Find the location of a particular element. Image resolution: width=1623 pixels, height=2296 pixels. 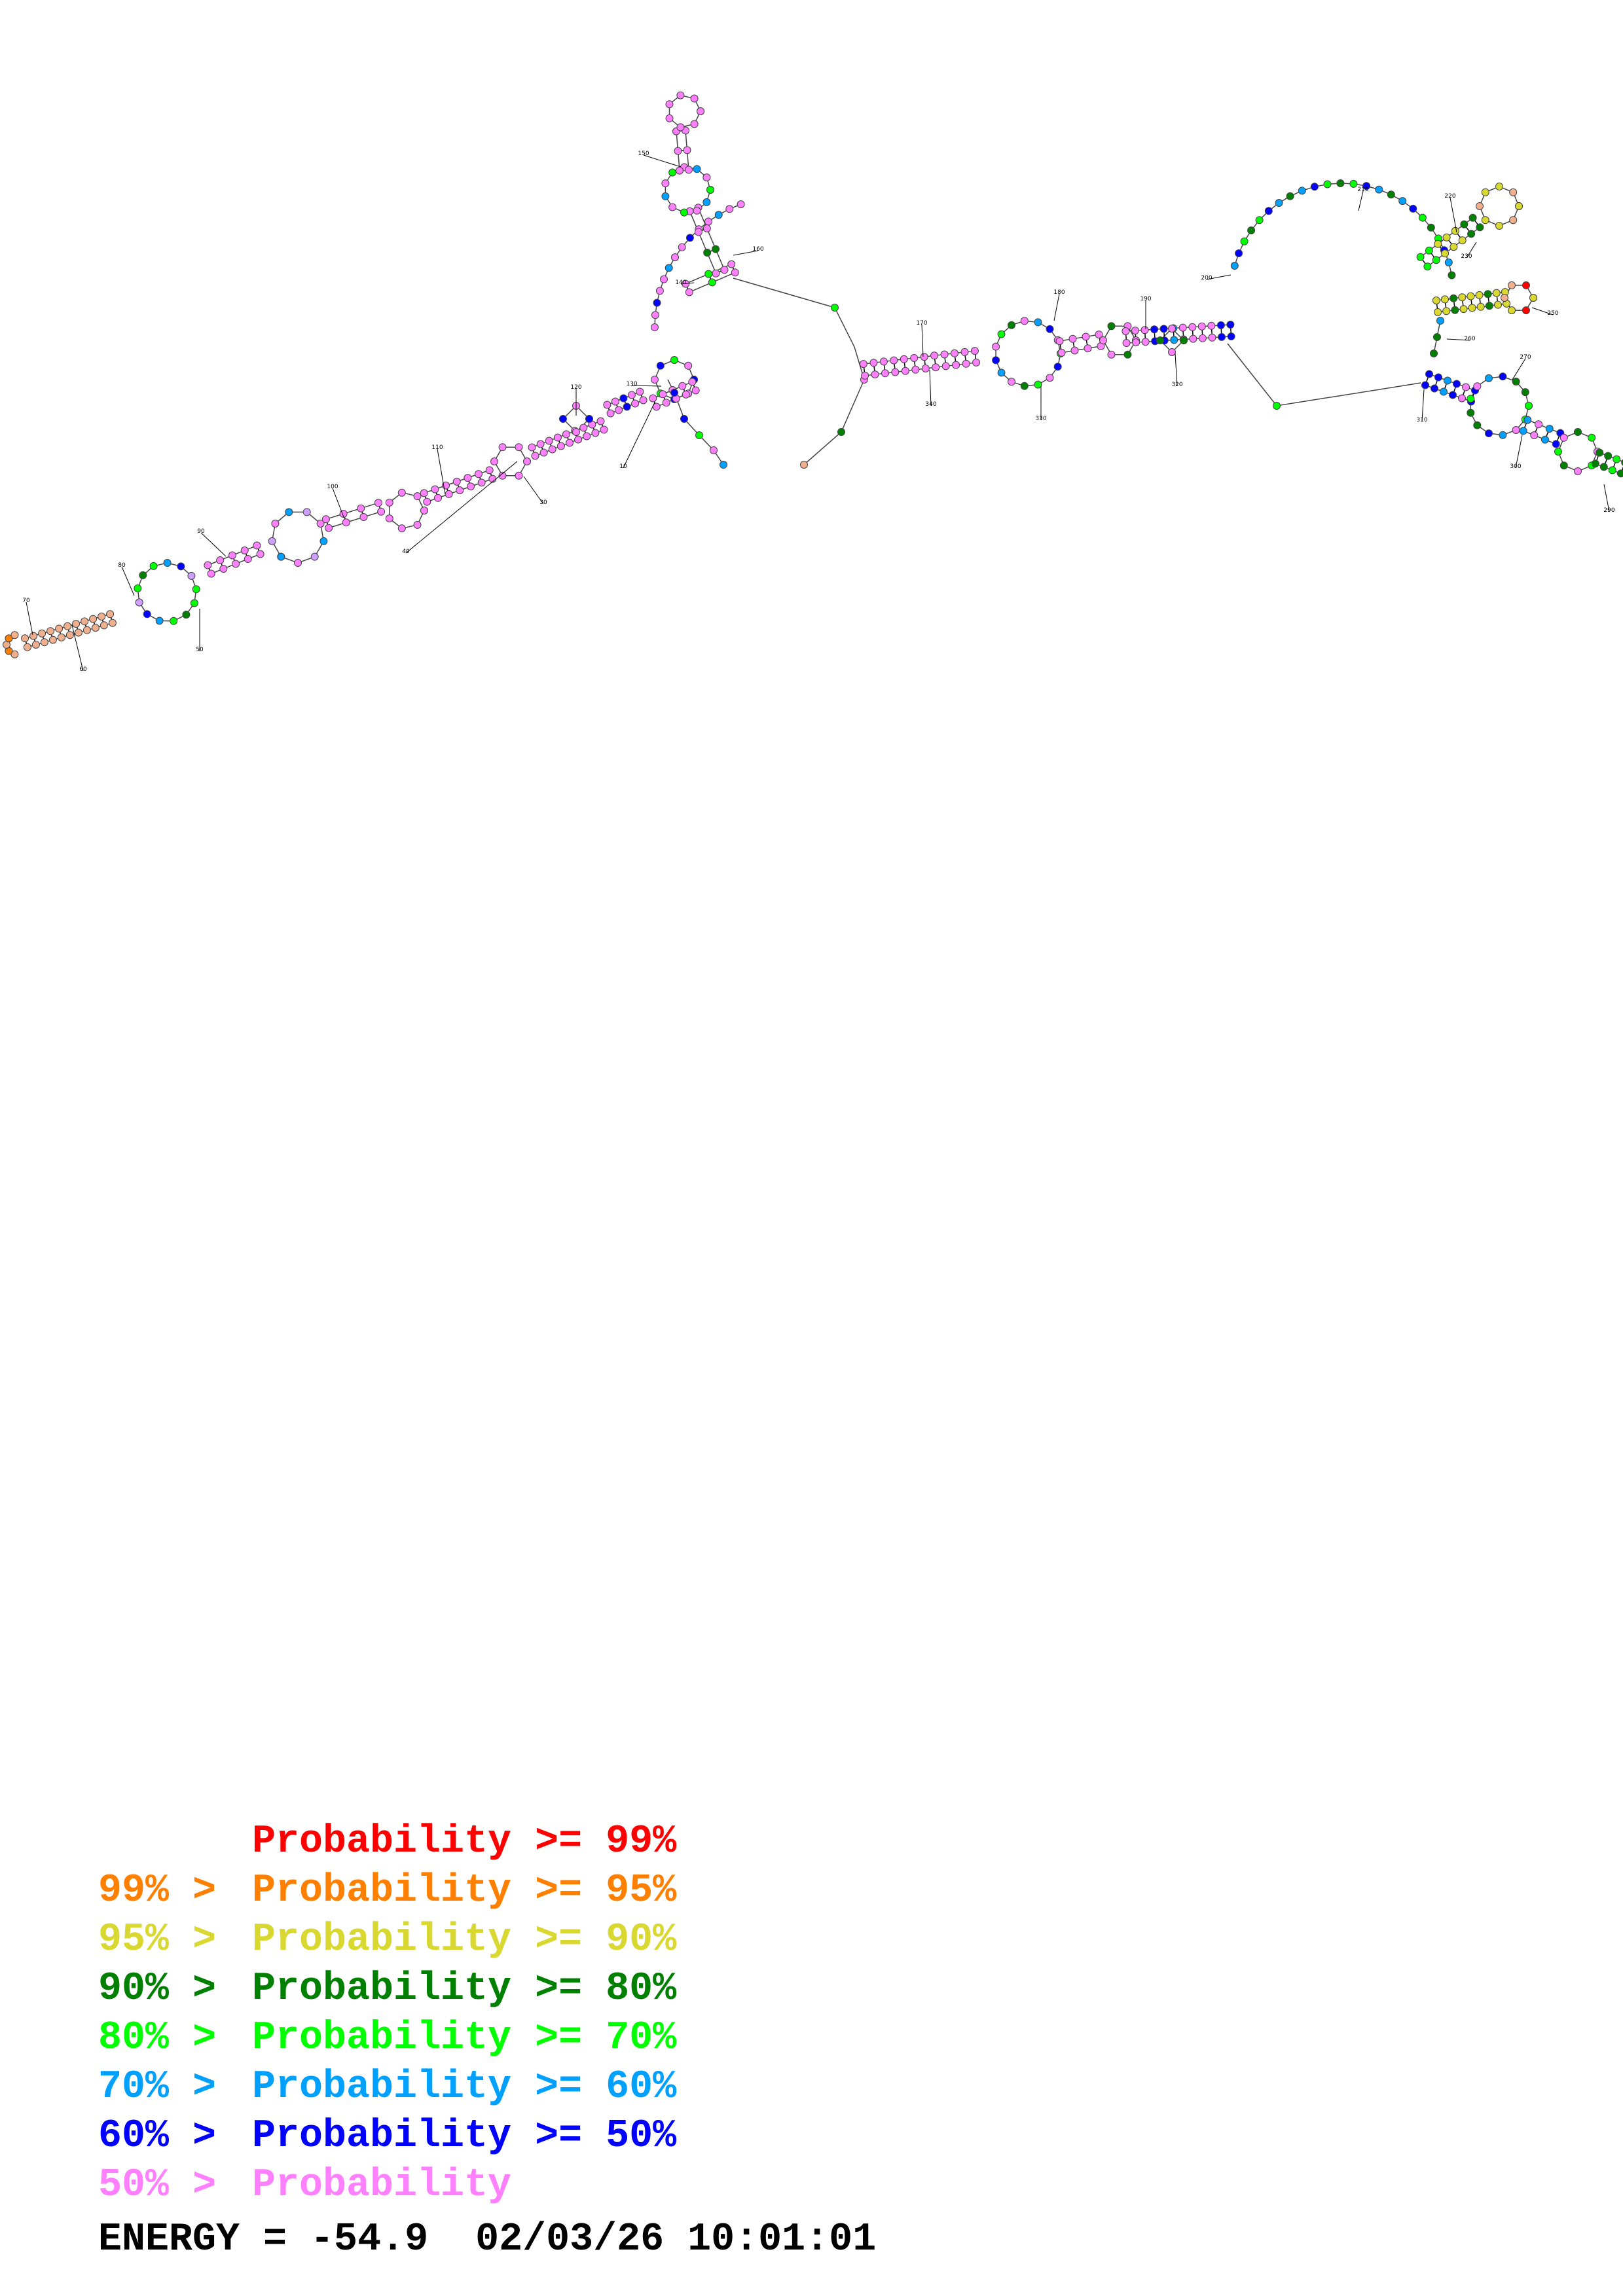

legend-prefix: 99% > is located at coordinates (169, 1891).